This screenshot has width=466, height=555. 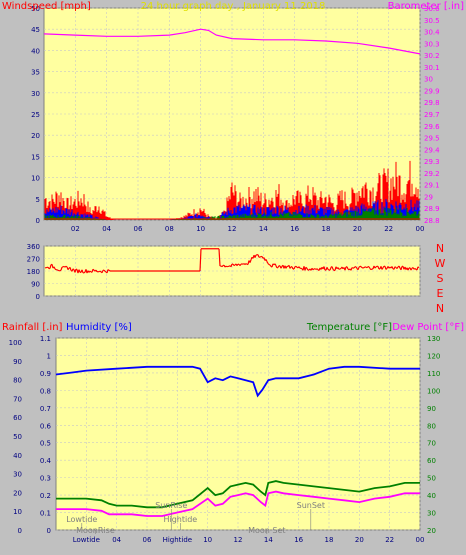 What do you see at coordinates (147, 540) in the screenshot?
I see `climate-x-tick: 06` at bounding box center [147, 540].